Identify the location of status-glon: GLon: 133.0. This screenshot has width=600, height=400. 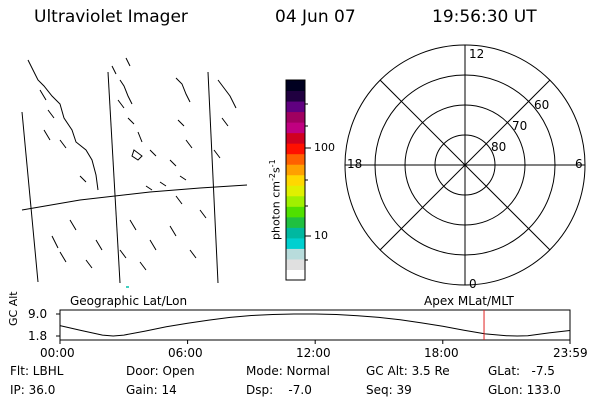
(524, 390).